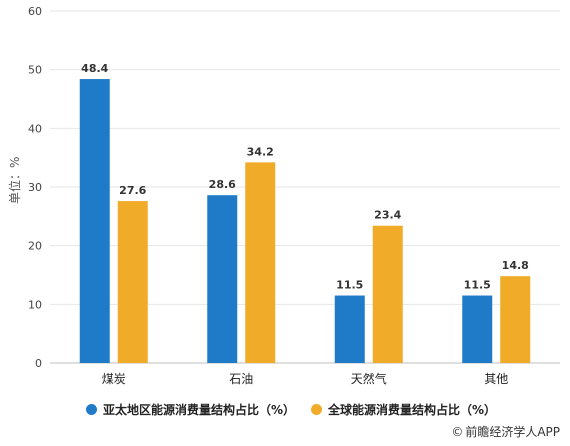 This screenshot has height=446, width=570. Describe the element at coordinates (94, 68) in the screenshot. I see `data-label: 48.4` at that location.